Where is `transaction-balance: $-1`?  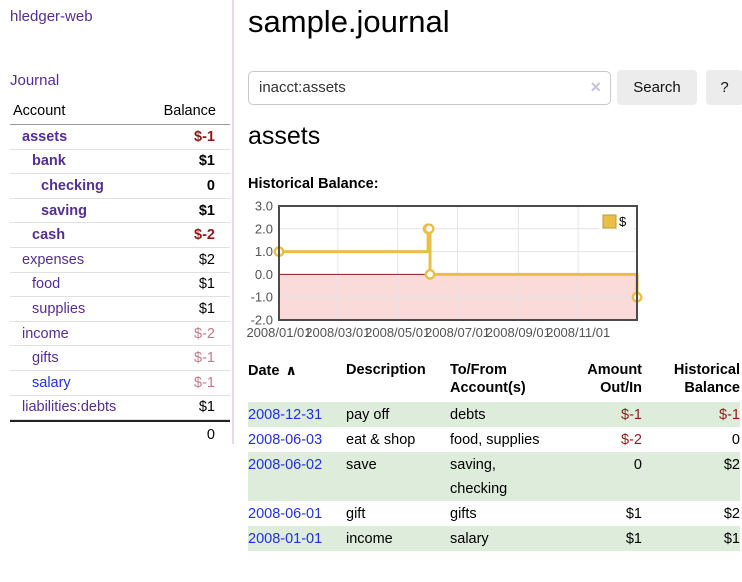
transaction-balance: $-1 is located at coordinates (729, 414).